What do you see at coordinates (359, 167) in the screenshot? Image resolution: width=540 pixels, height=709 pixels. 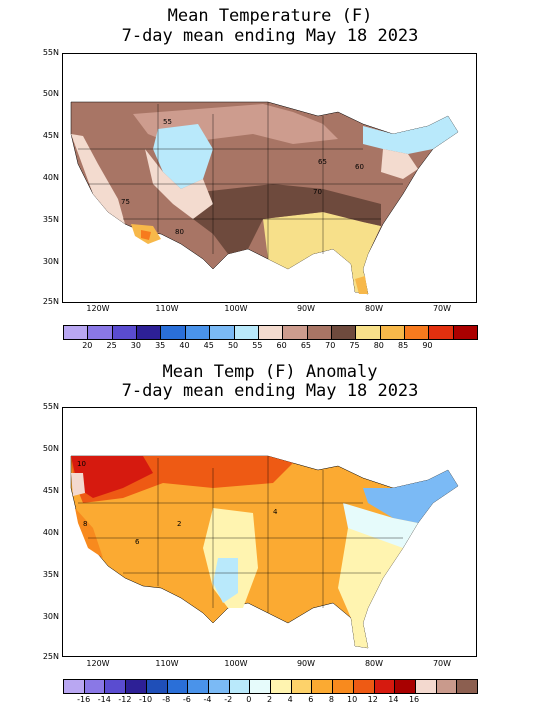 I see `contour-label-60: 60` at bounding box center [359, 167].